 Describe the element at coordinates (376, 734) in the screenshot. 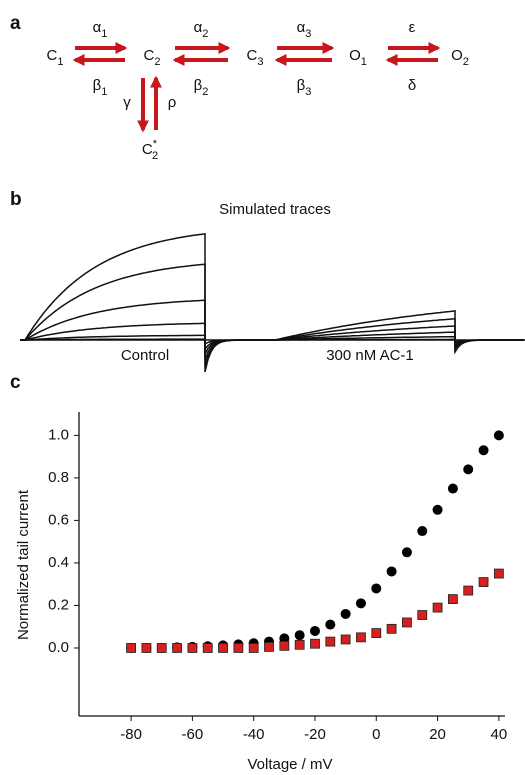

I see `x-tick-label: 0` at that location.